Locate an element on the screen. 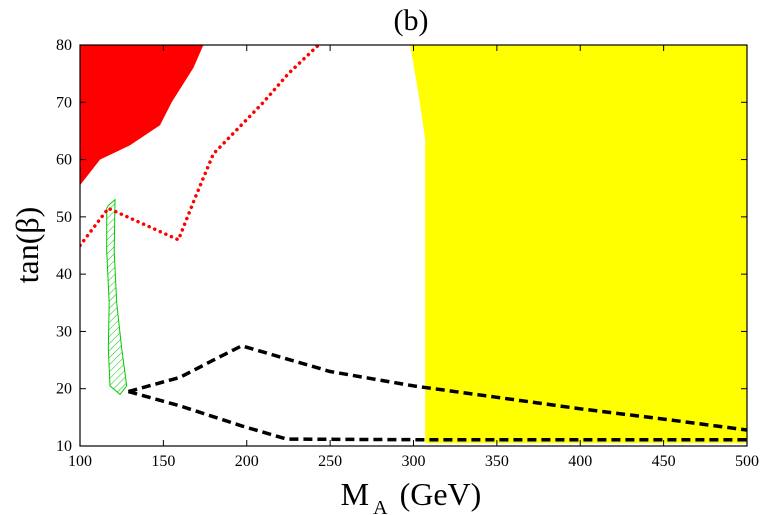 The width and height of the screenshot is (765, 515). x-tick-label: 500 is located at coordinates (747, 461).